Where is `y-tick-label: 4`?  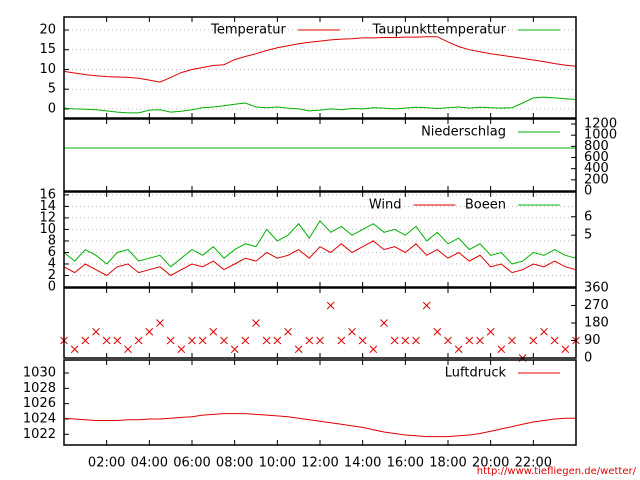
y-tick-label: 4 is located at coordinates (52, 263).